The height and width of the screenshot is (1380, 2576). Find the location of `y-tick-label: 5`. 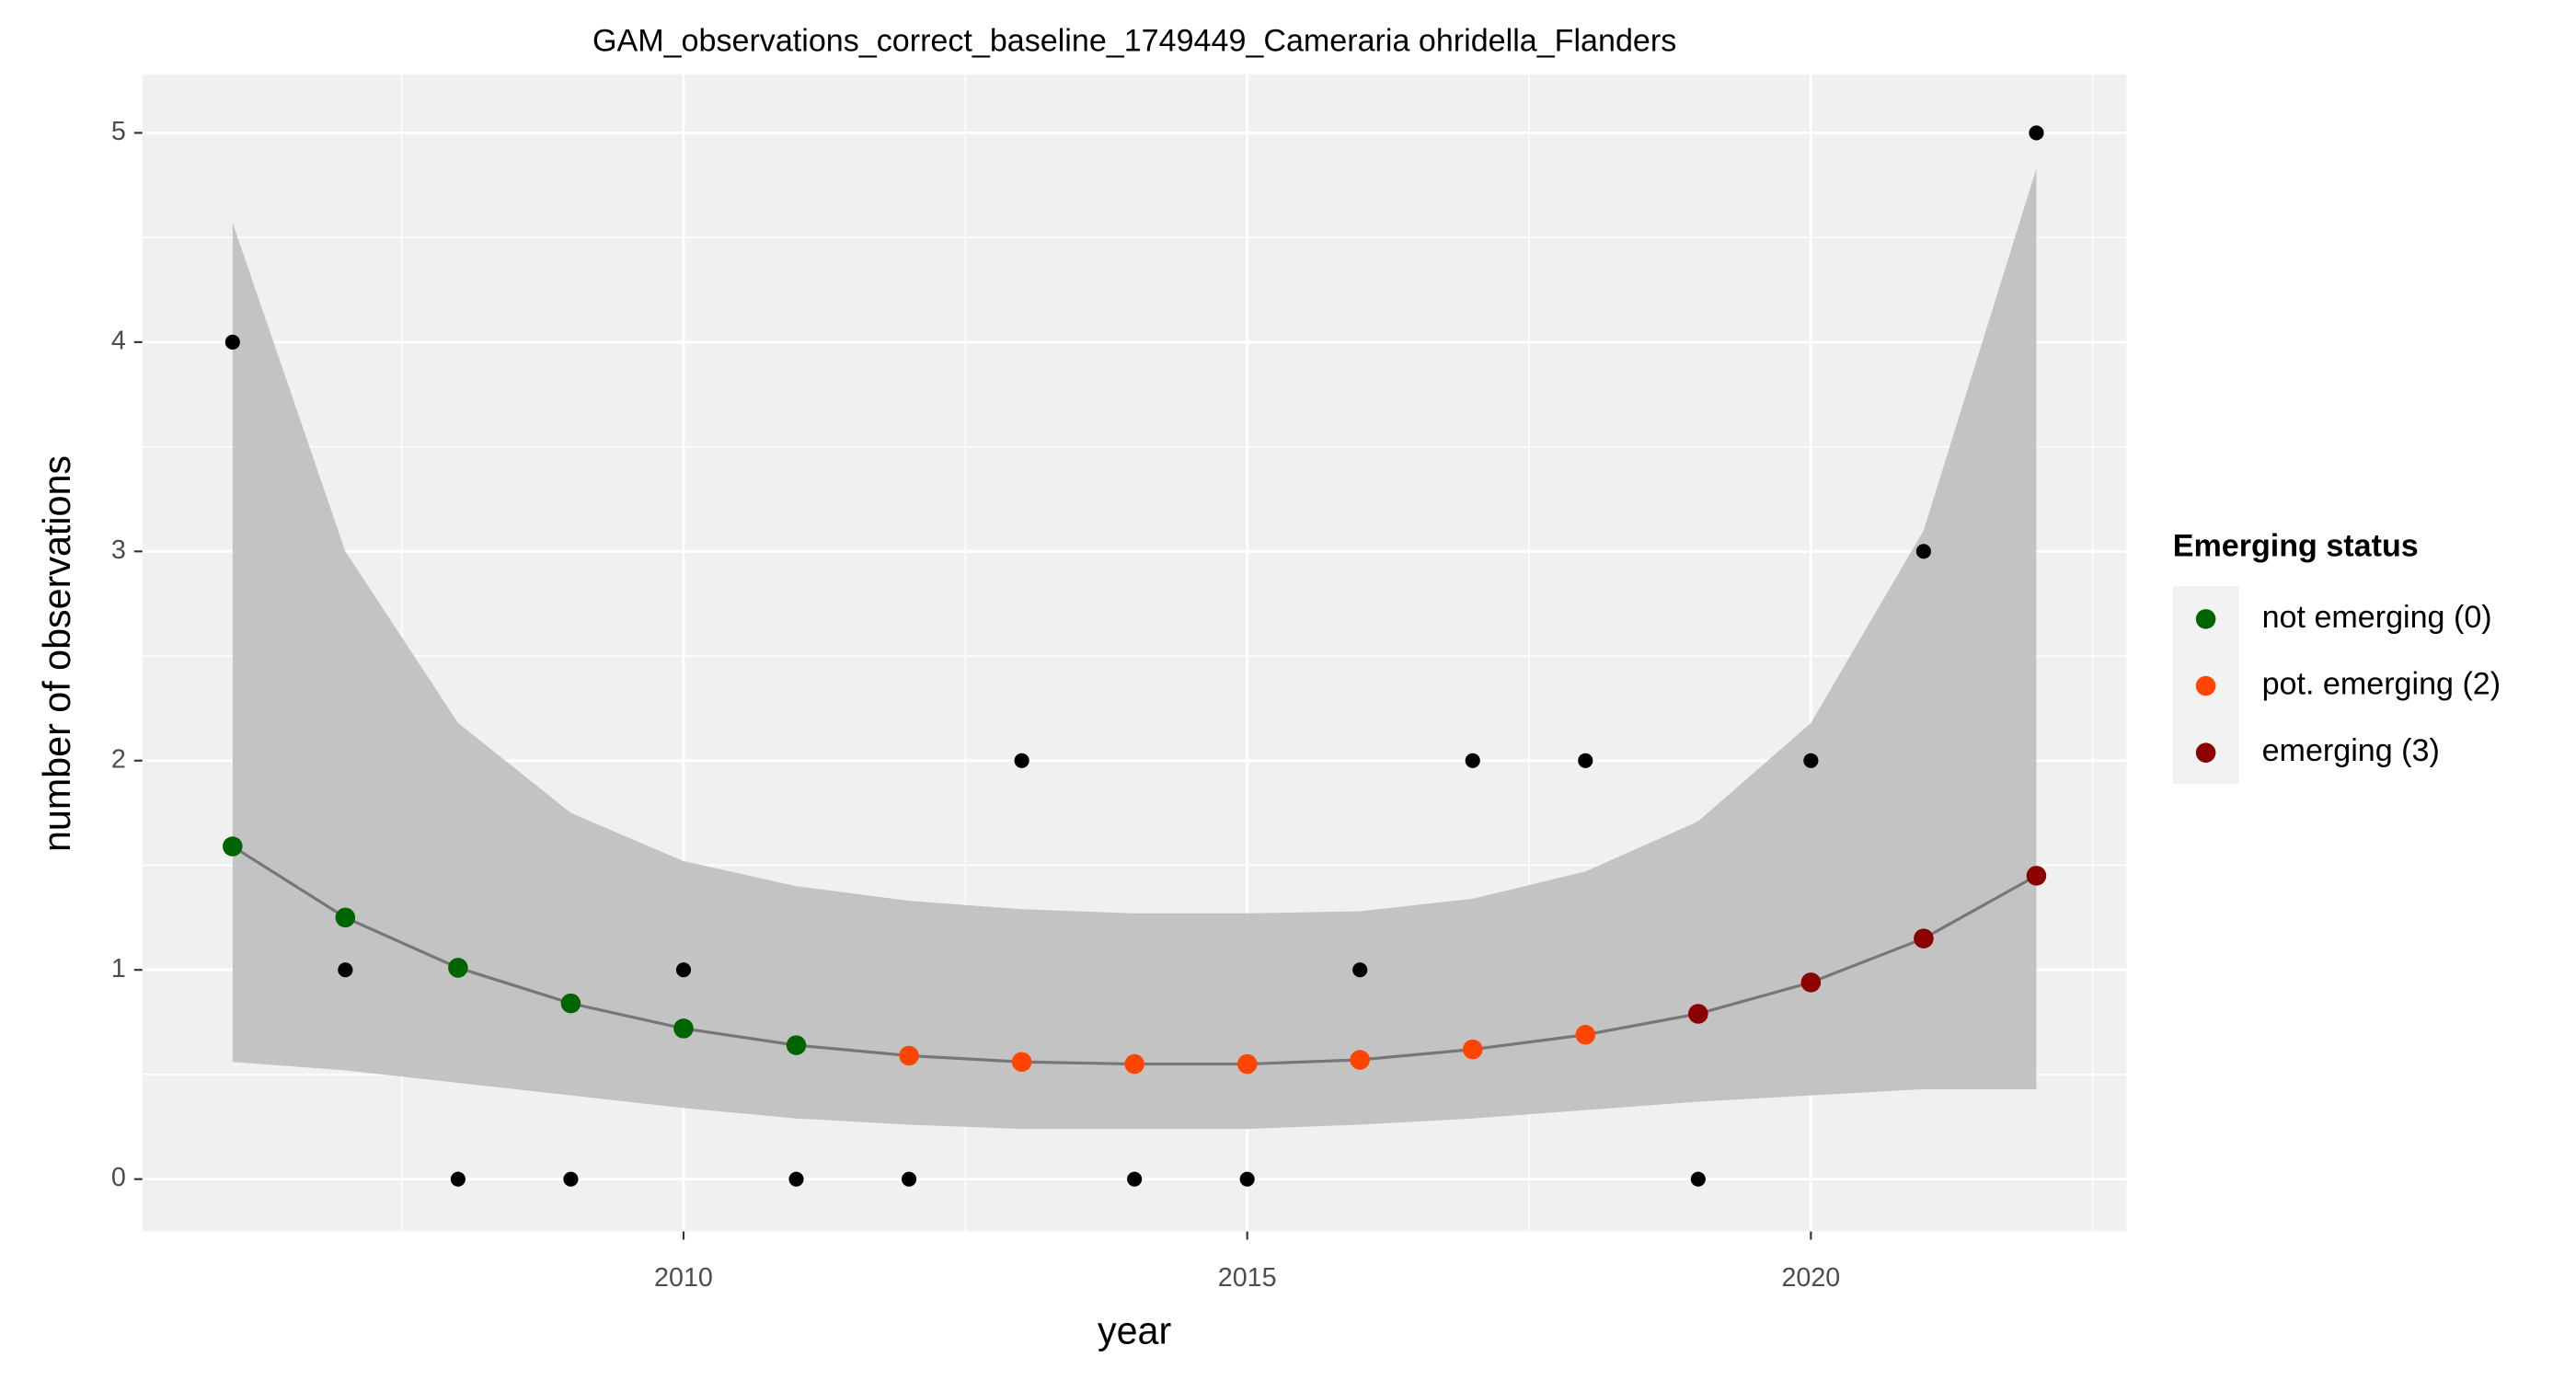

y-tick-label: 5 is located at coordinates (118, 131).